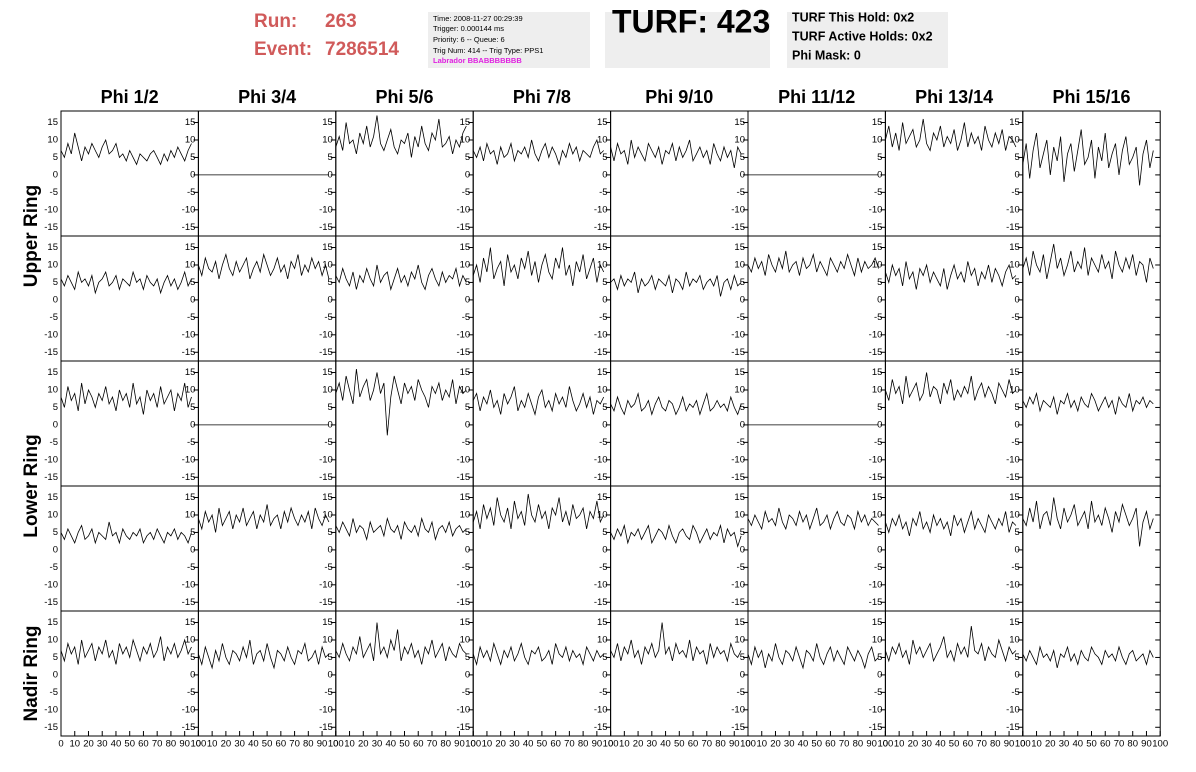 The width and height of the screenshot is (1196, 772). Describe the element at coordinates (542, 744) in the screenshot. I see `x-tick-label: 50` at that location.